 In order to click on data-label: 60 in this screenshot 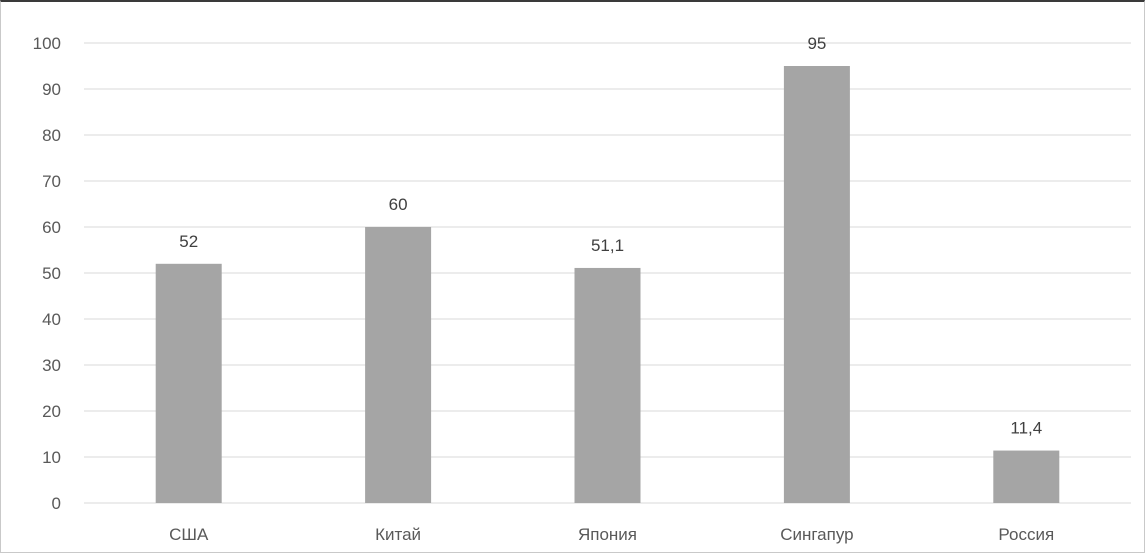, I will do `click(398, 204)`.